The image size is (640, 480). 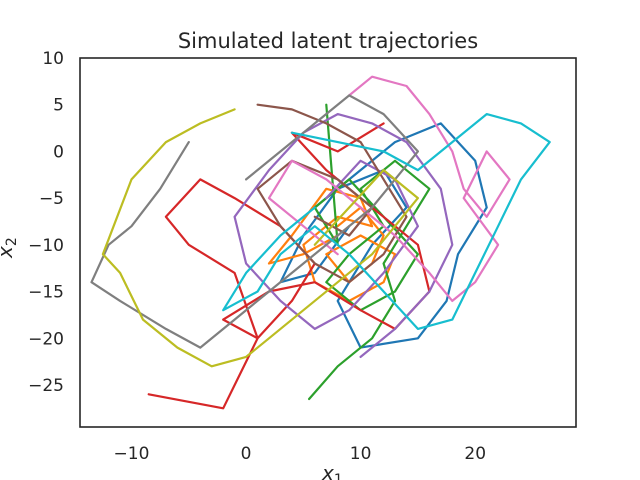 I want to click on x-tick-labels: −10 0 10 20, so click(x=300, y=454).